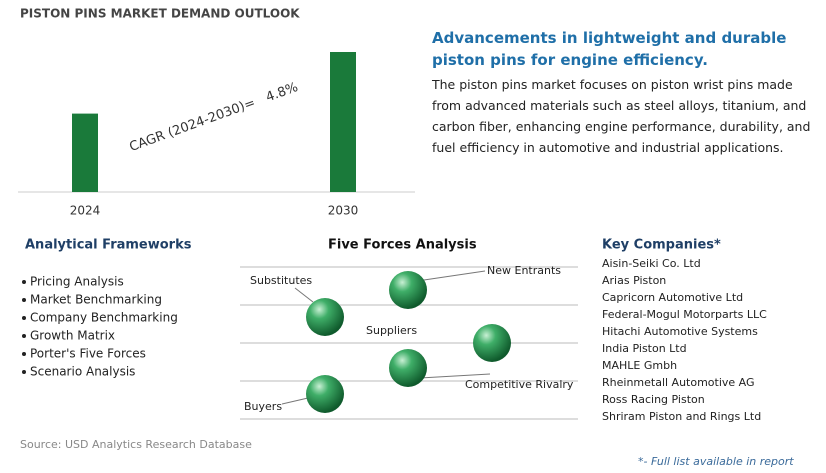 The width and height of the screenshot is (826, 473). What do you see at coordinates (391, 330) in the screenshot?
I see `force-label: Suppliers` at bounding box center [391, 330].